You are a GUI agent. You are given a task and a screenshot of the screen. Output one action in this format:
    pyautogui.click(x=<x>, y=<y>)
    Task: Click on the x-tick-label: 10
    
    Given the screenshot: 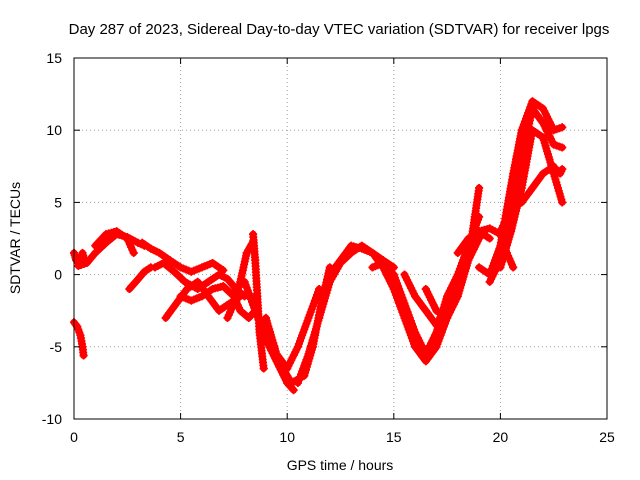 What is the action you would take?
    pyautogui.click(x=287, y=437)
    